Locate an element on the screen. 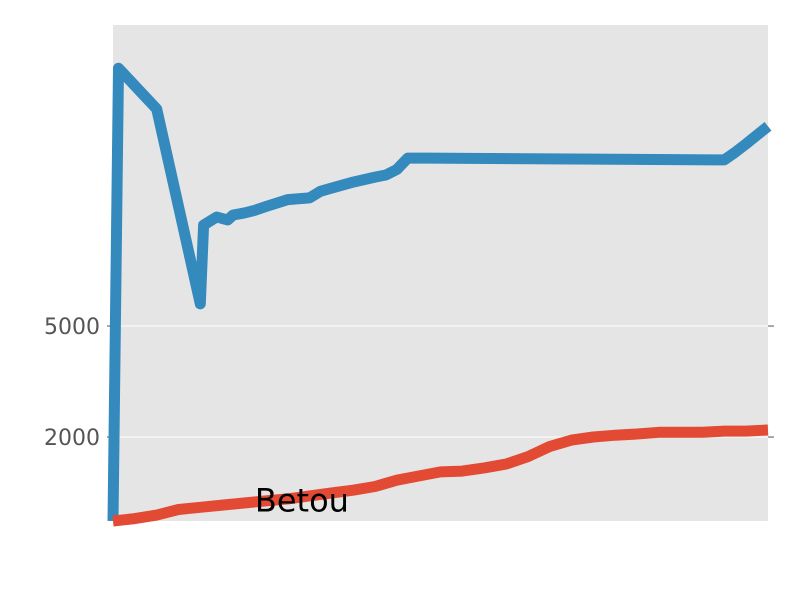 This screenshot has width=800, height=600. y-tick-label: 2000 is located at coordinates (72, 438).